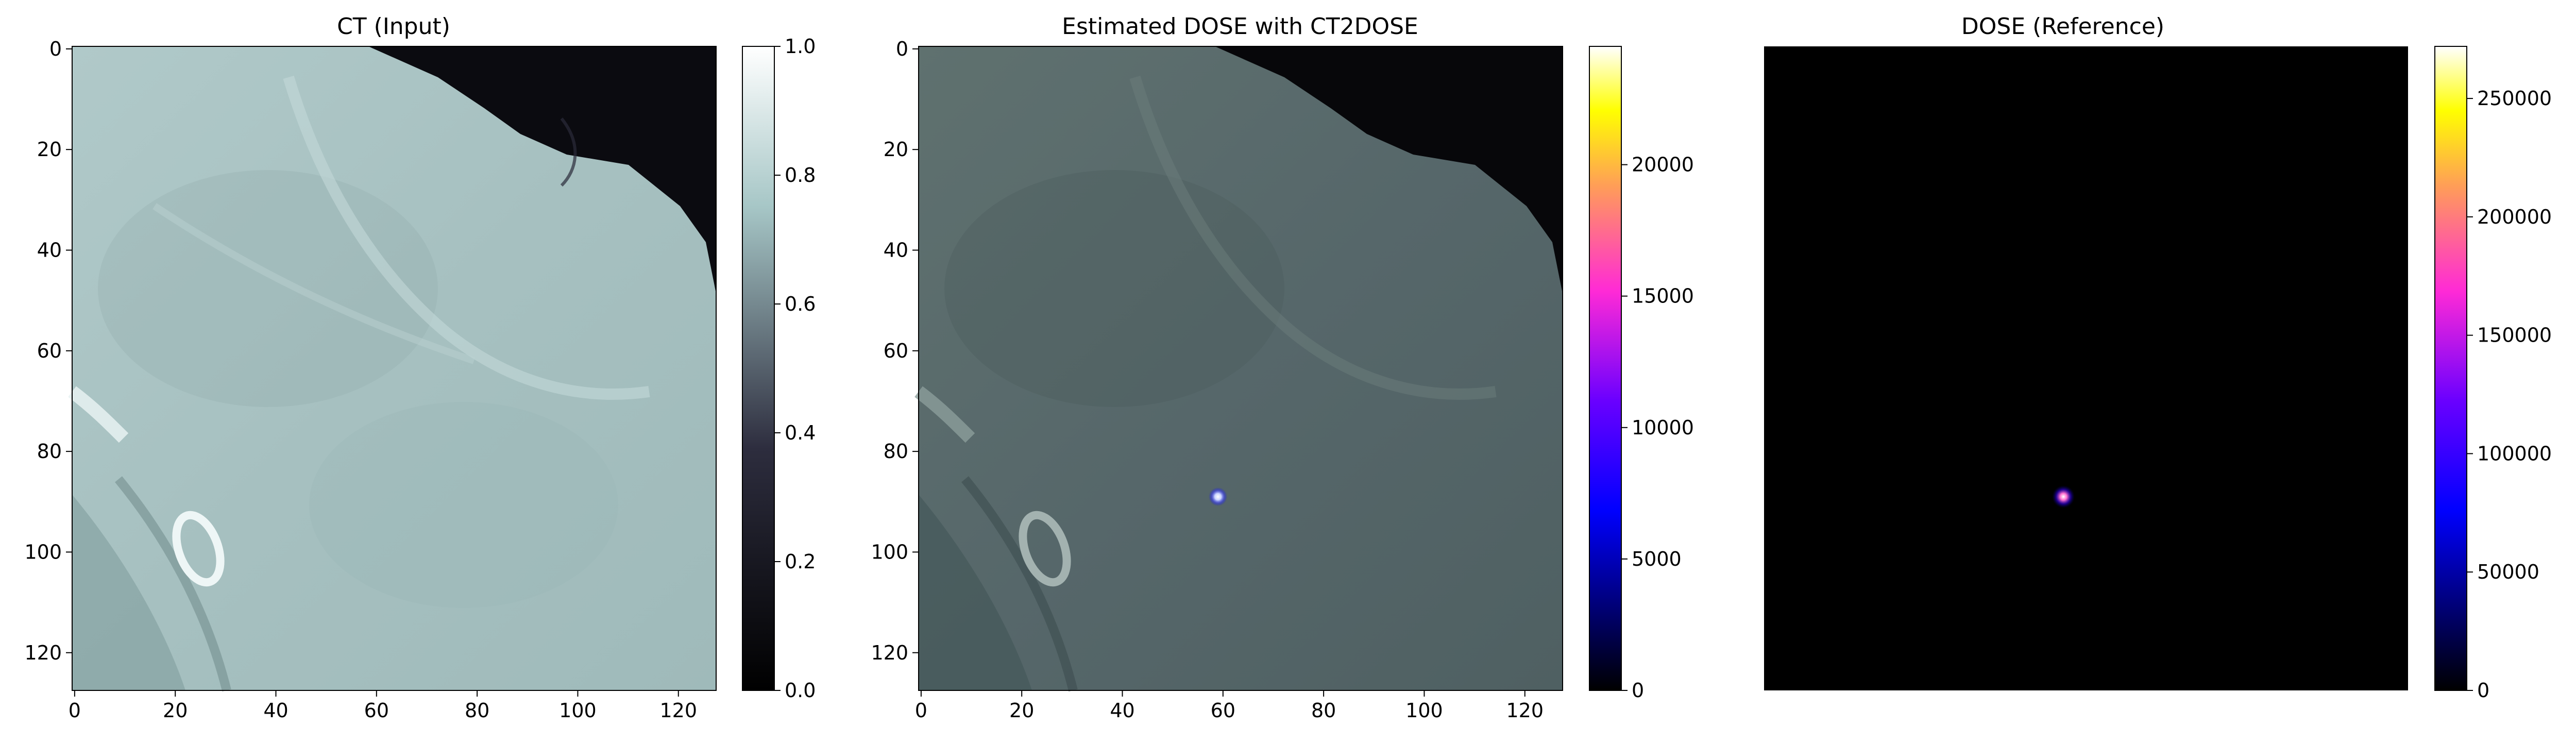 Image resolution: width=2576 pixels, height=744 pixels. Describe the element at coordinates (2508, 572) in the screenshot. I see `colorbar-tick-label: 50000` at that location.